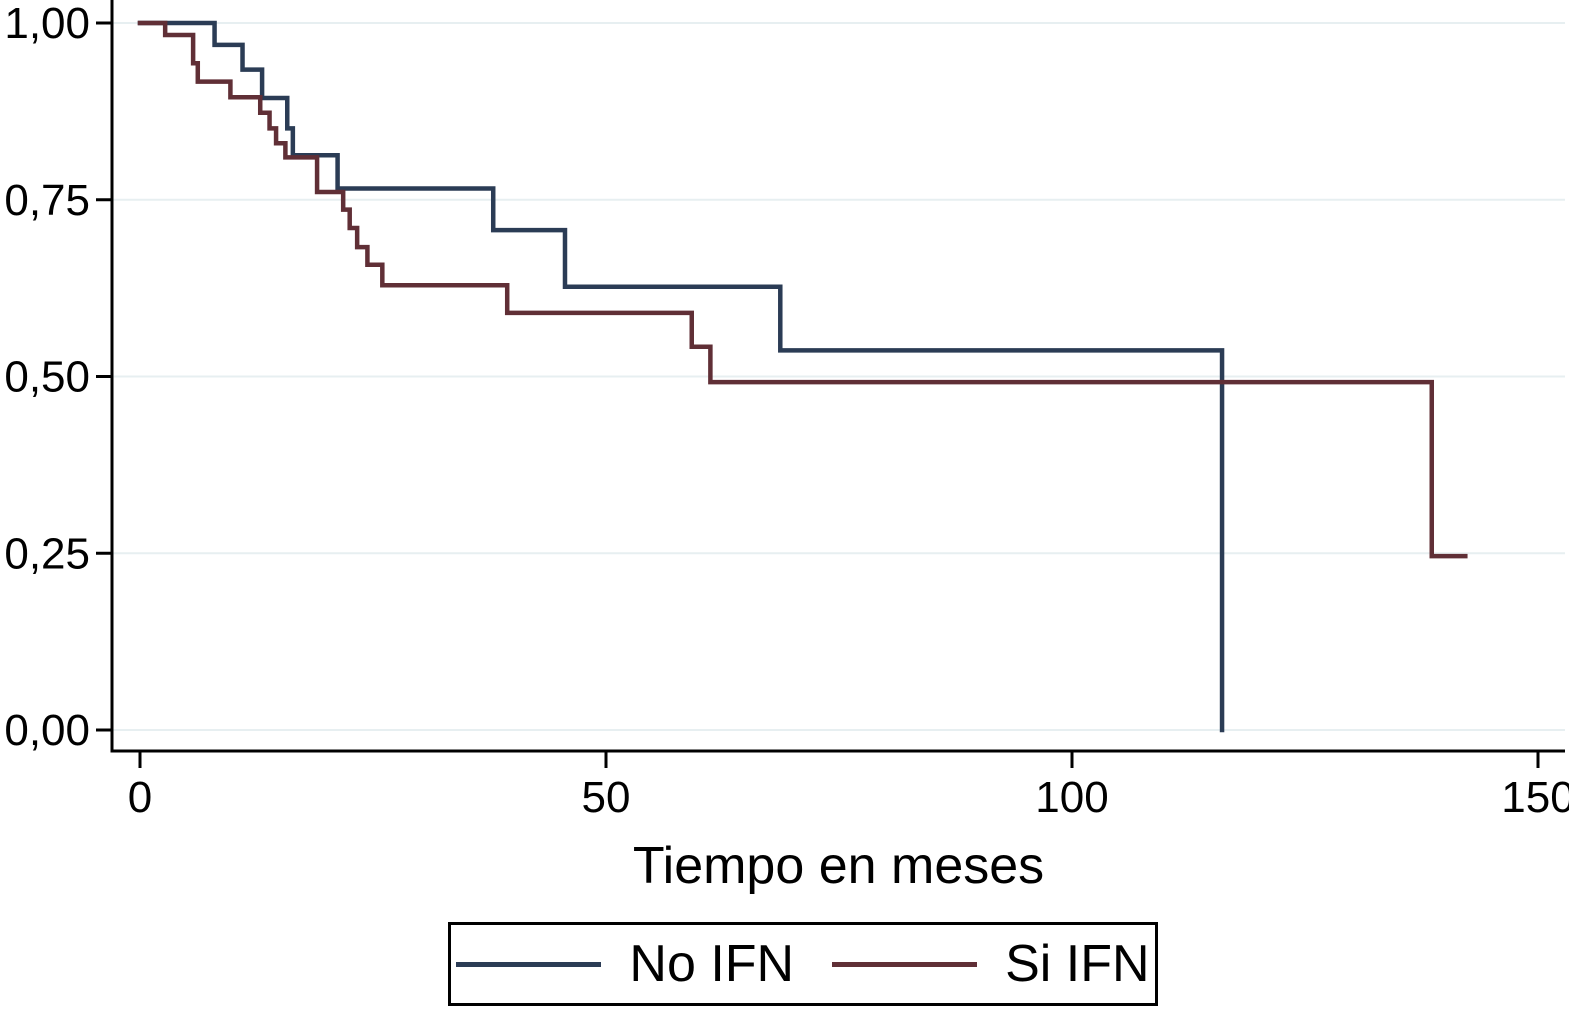 The image size is (1569, 1010). Describe the element at coordinates (529, 964) in the screenshot. I see `legend-line-swatch-no-ifn` at that location.